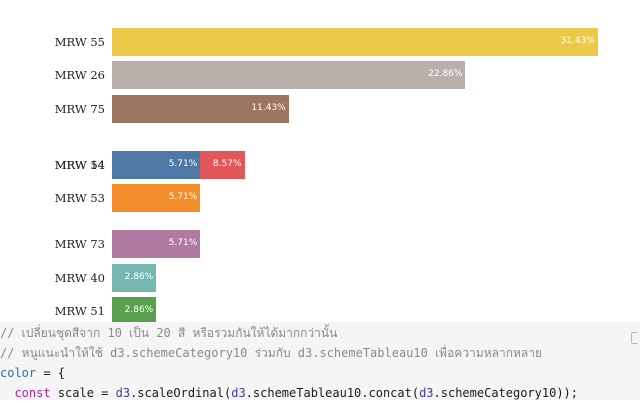 This screenshot has height=403, width=640. I want to click on code-token: const, so click(32, 393).